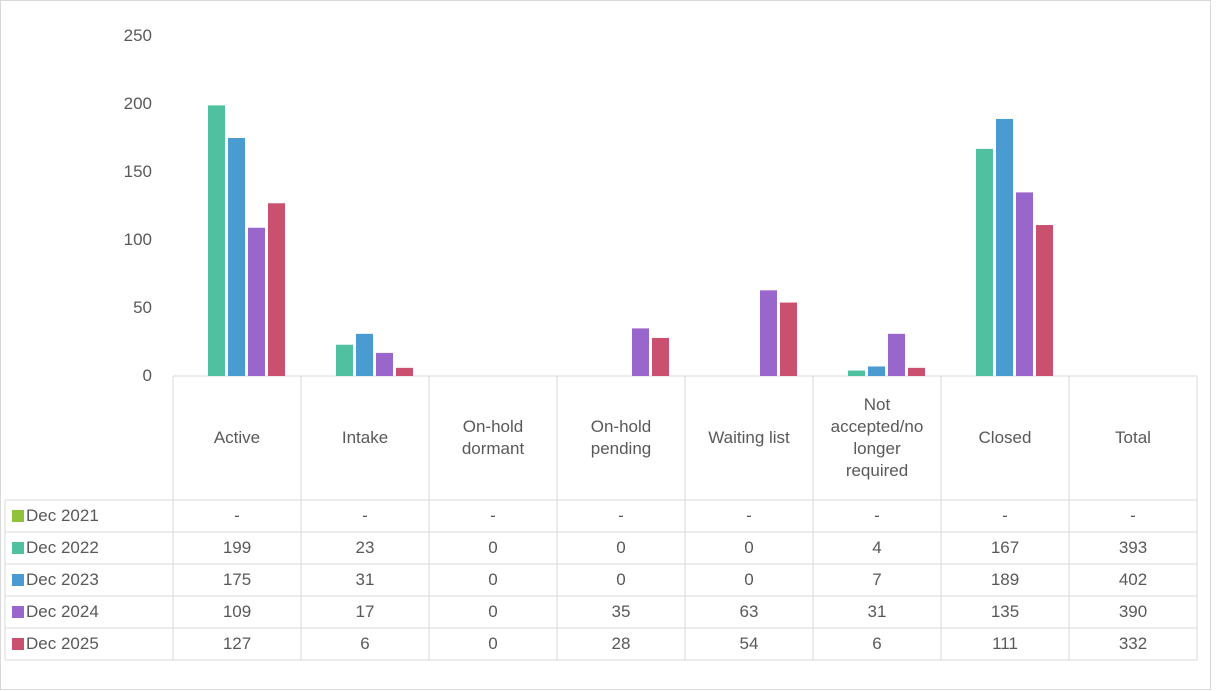  What do you see at coordinates (147, 375) in the screenshot?
I see `y-tick-label: 0` at bounding box center [147, 375].